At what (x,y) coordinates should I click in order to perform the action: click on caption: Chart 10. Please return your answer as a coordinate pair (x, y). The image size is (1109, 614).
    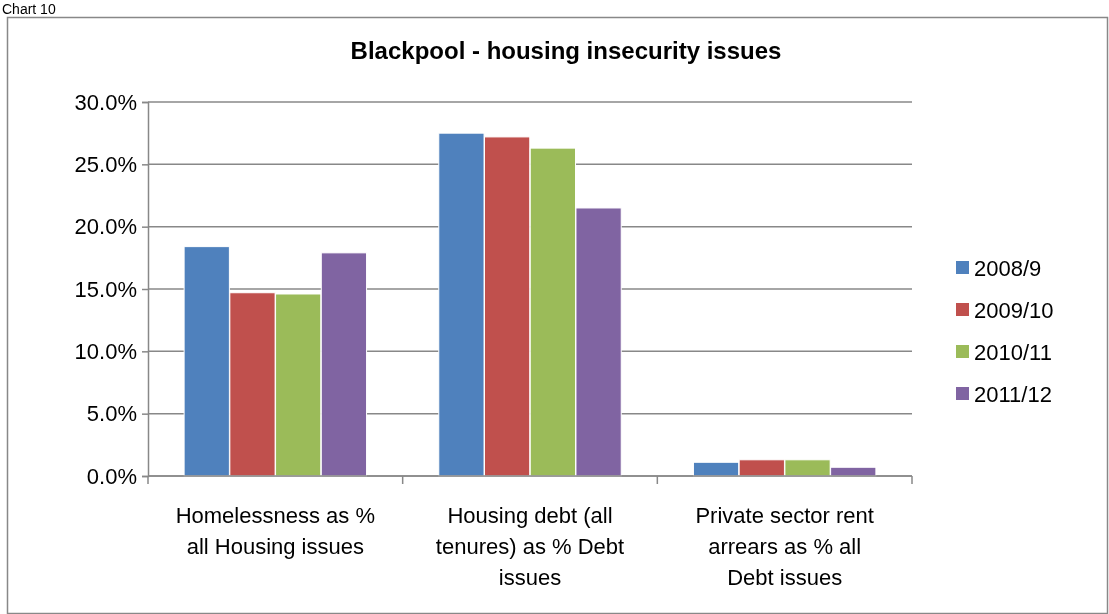
    Looking at the image, I should click on (29, 9).